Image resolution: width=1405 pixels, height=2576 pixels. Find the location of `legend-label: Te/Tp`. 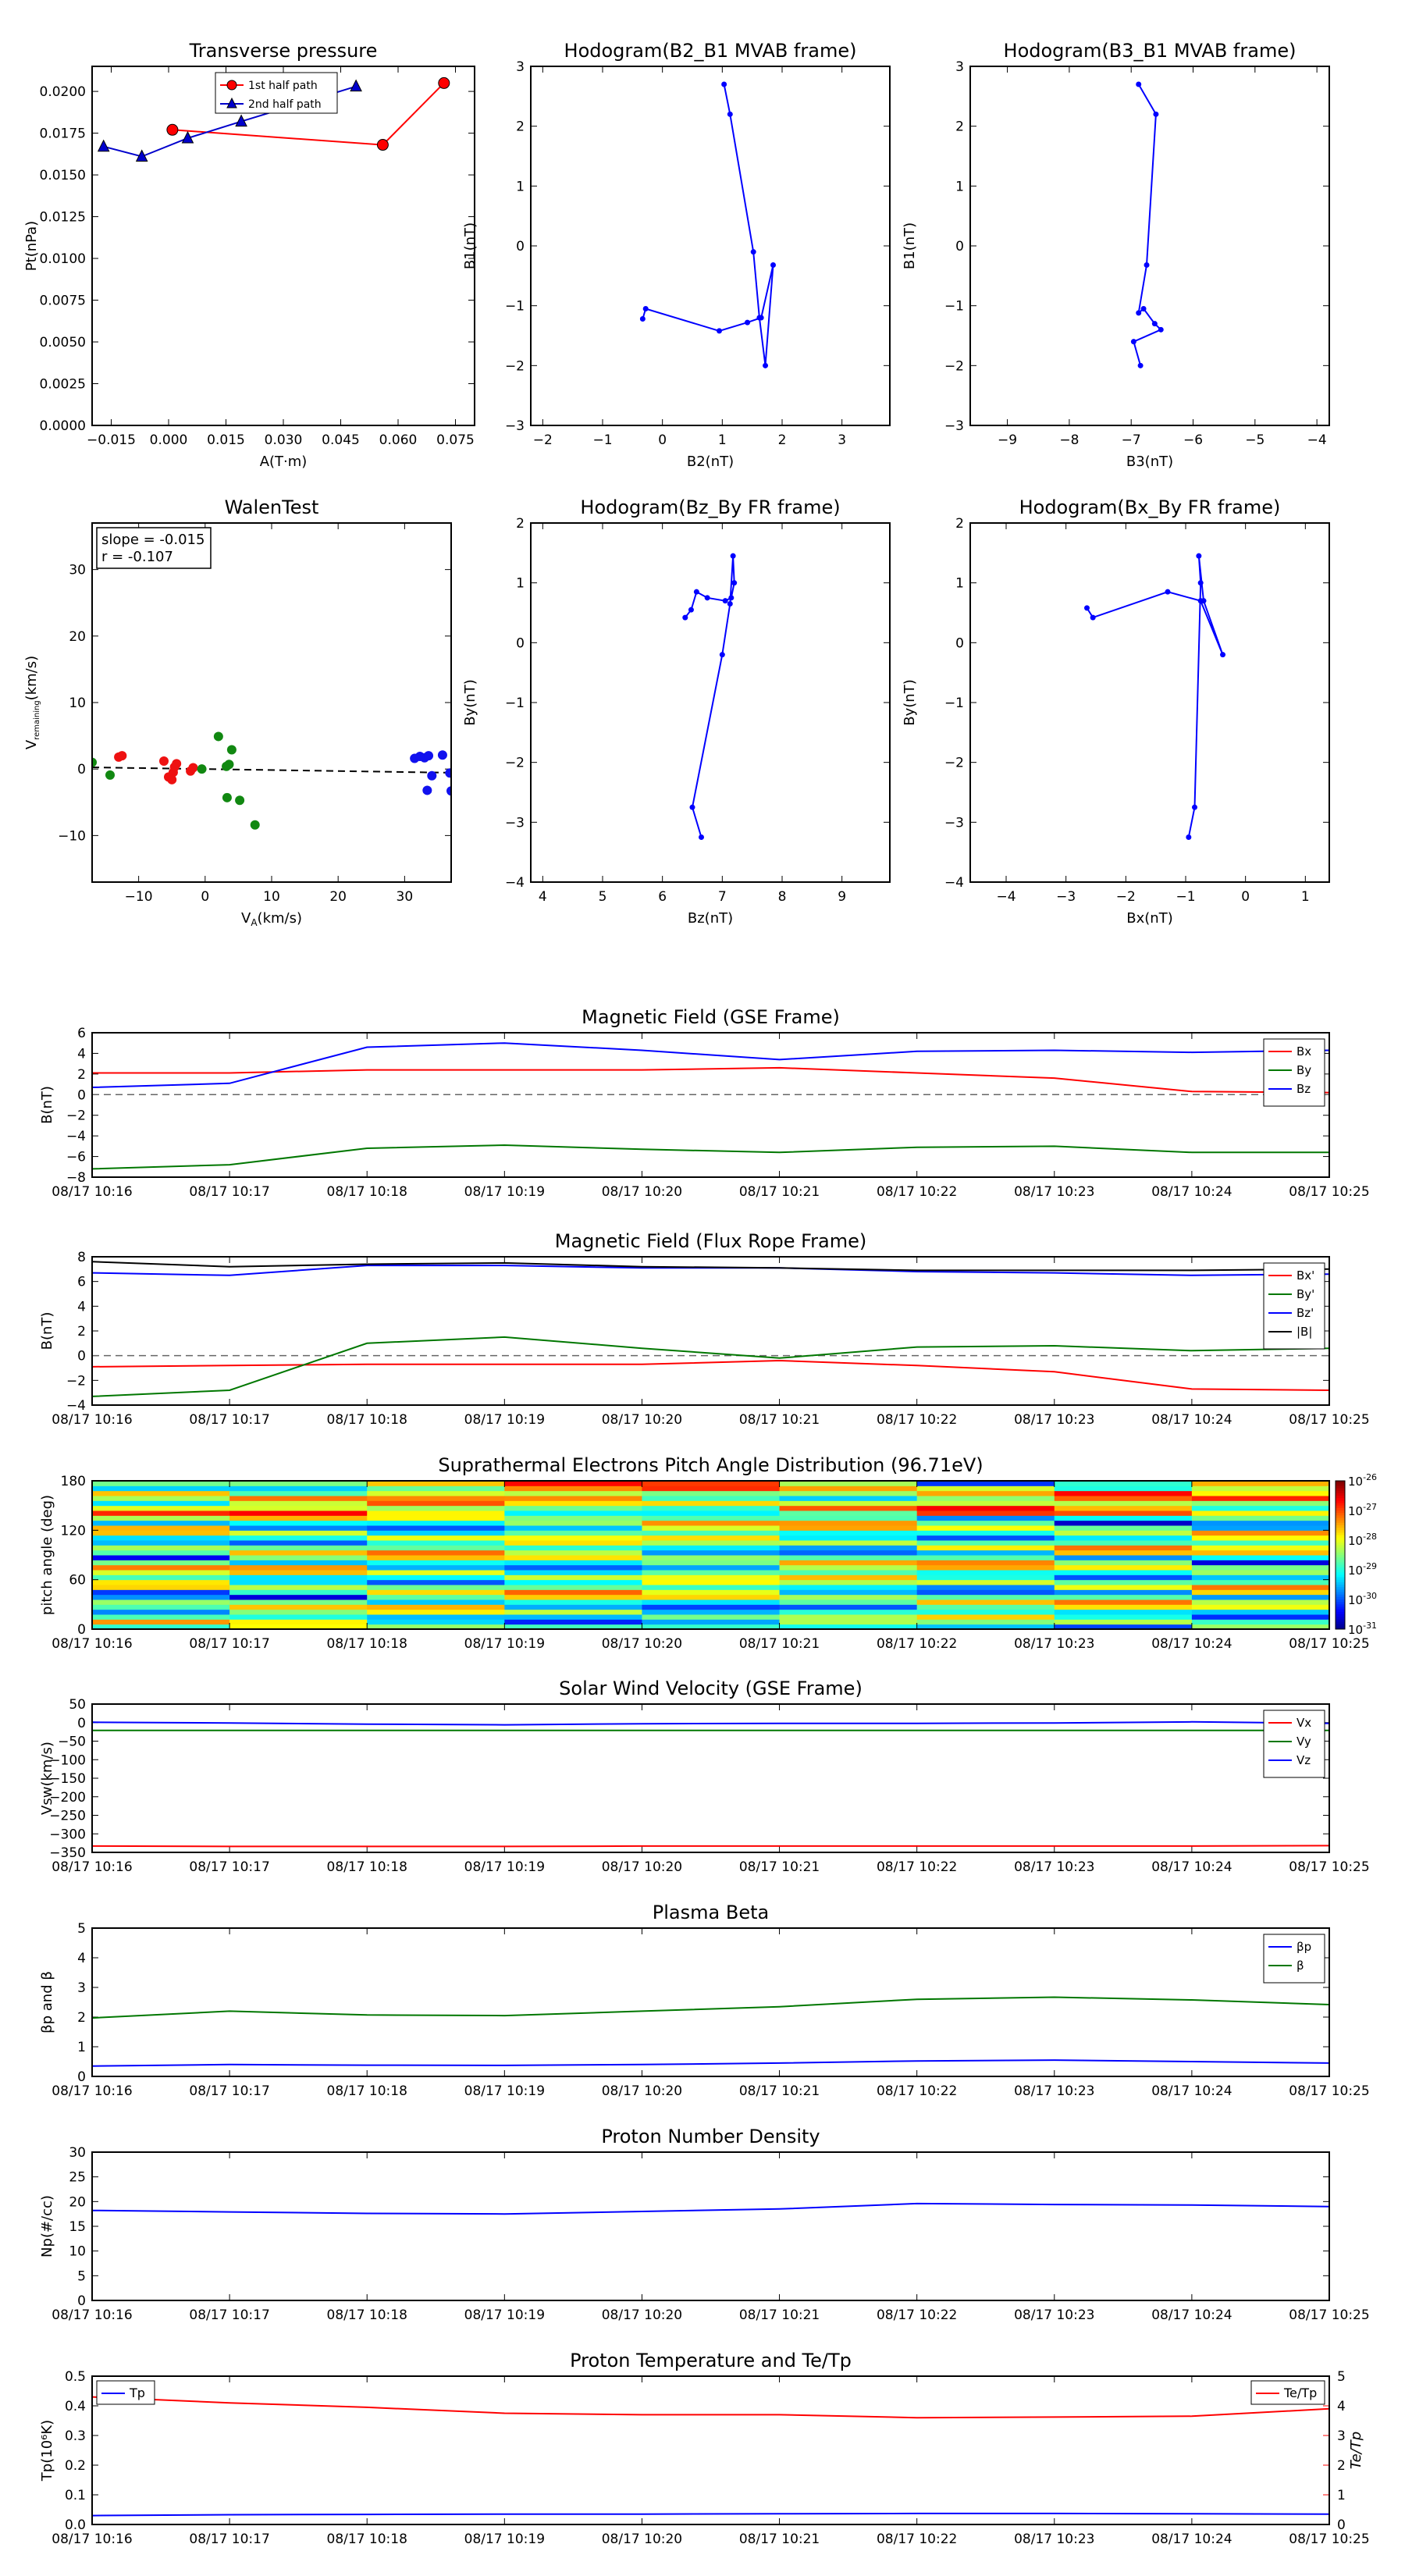

legend-label: Te/Tp is located at coordinates (1300, 2393).